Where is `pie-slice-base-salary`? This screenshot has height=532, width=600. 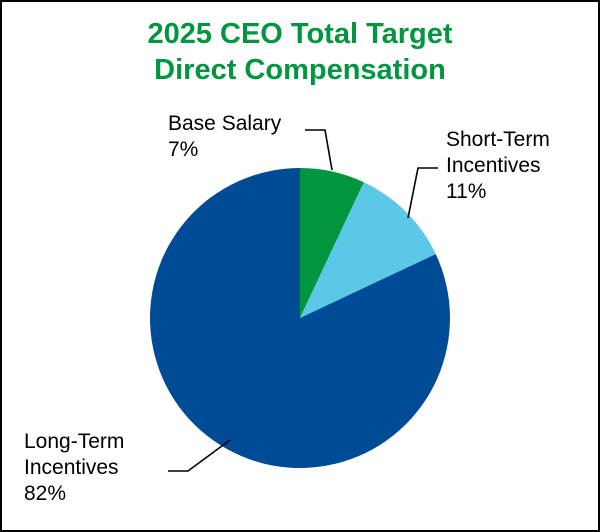 pie-slice-base-salary is located at coordinates (332, 243).